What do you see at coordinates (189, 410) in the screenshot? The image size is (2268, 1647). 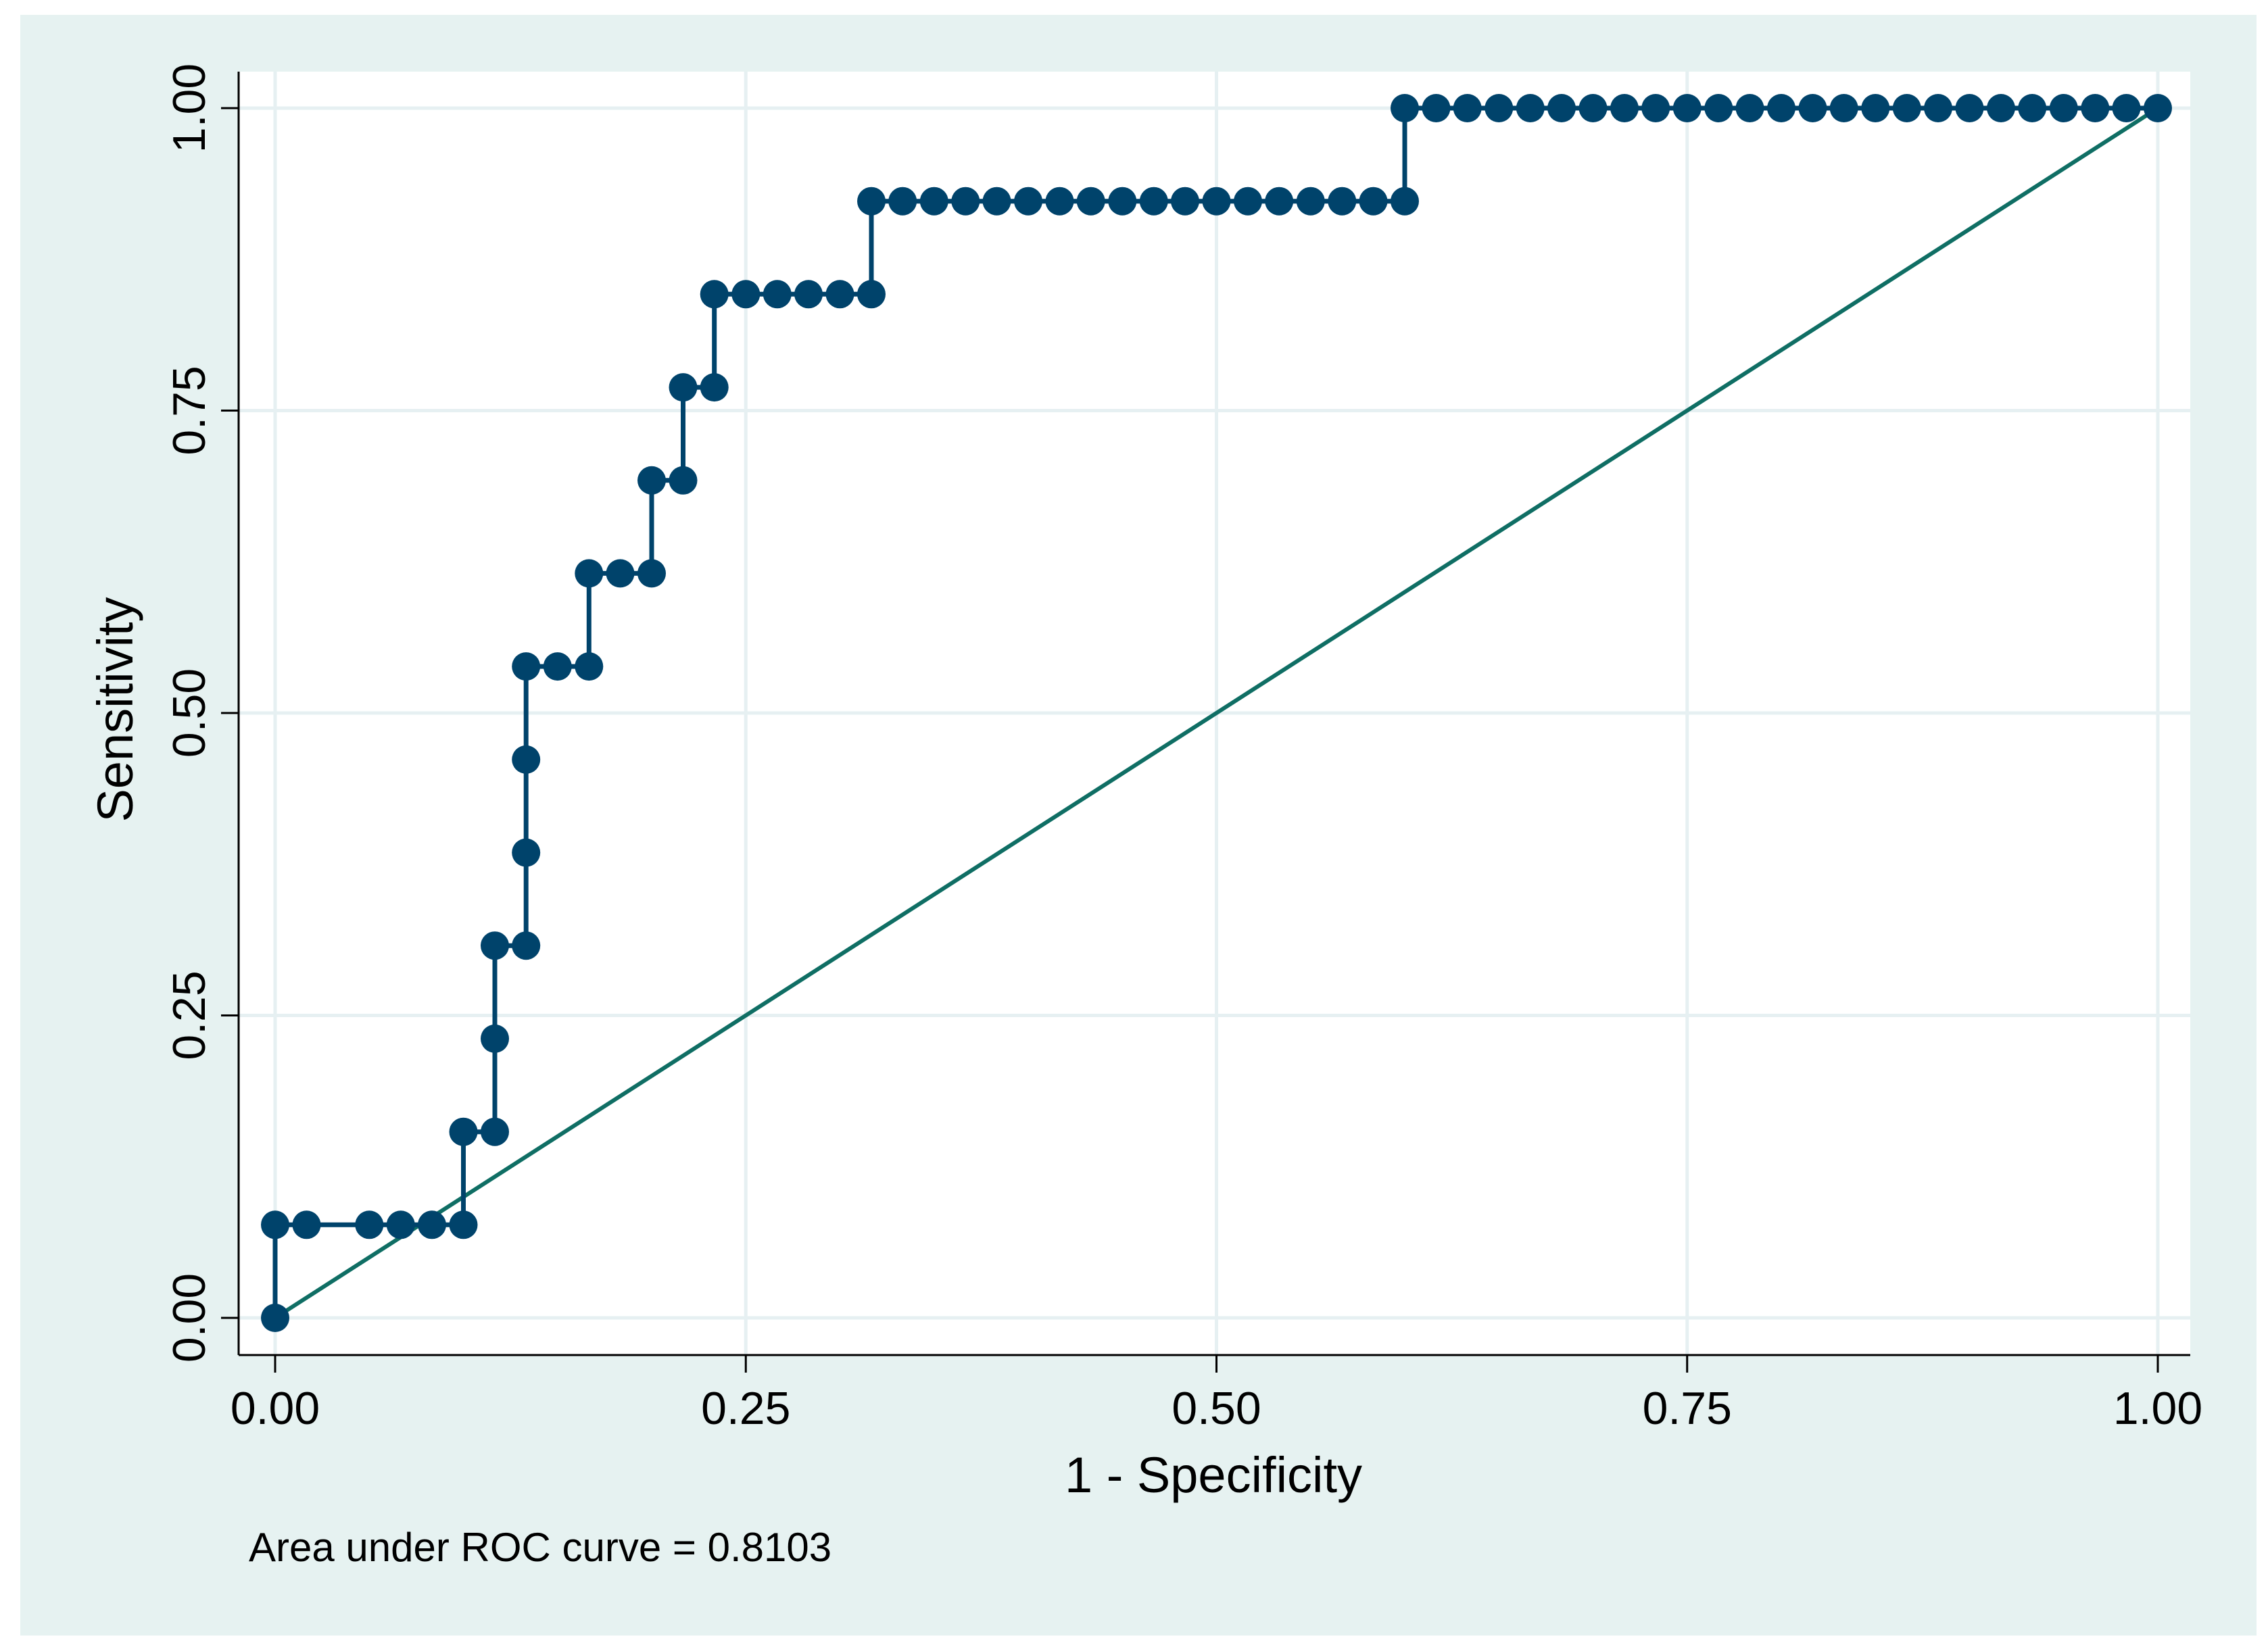 I see `y-tick-label: 0.75` at bounding box center [189, 410].